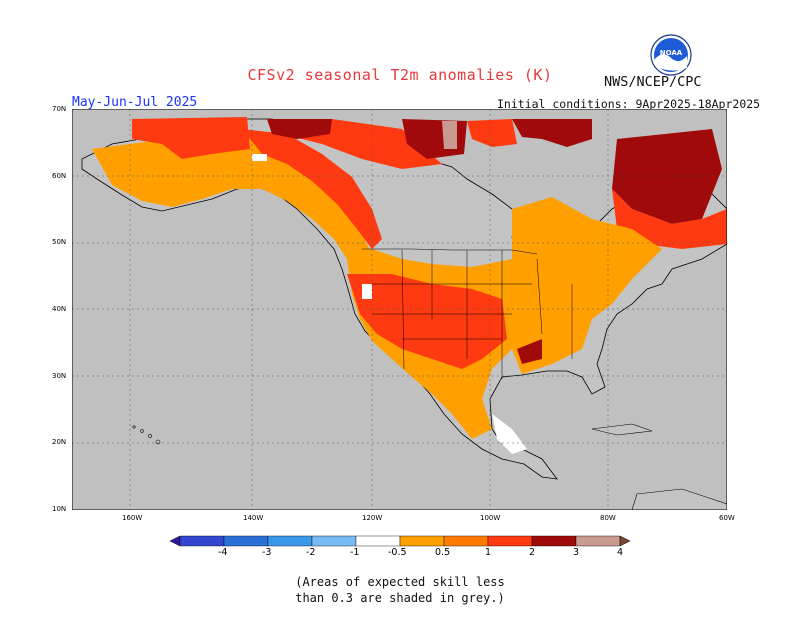 The image size is (800, 618). What do you see at coordinates (372, 518) in the screenshot?
I see `lon-label: 120W` at bounding box center [372, 518].